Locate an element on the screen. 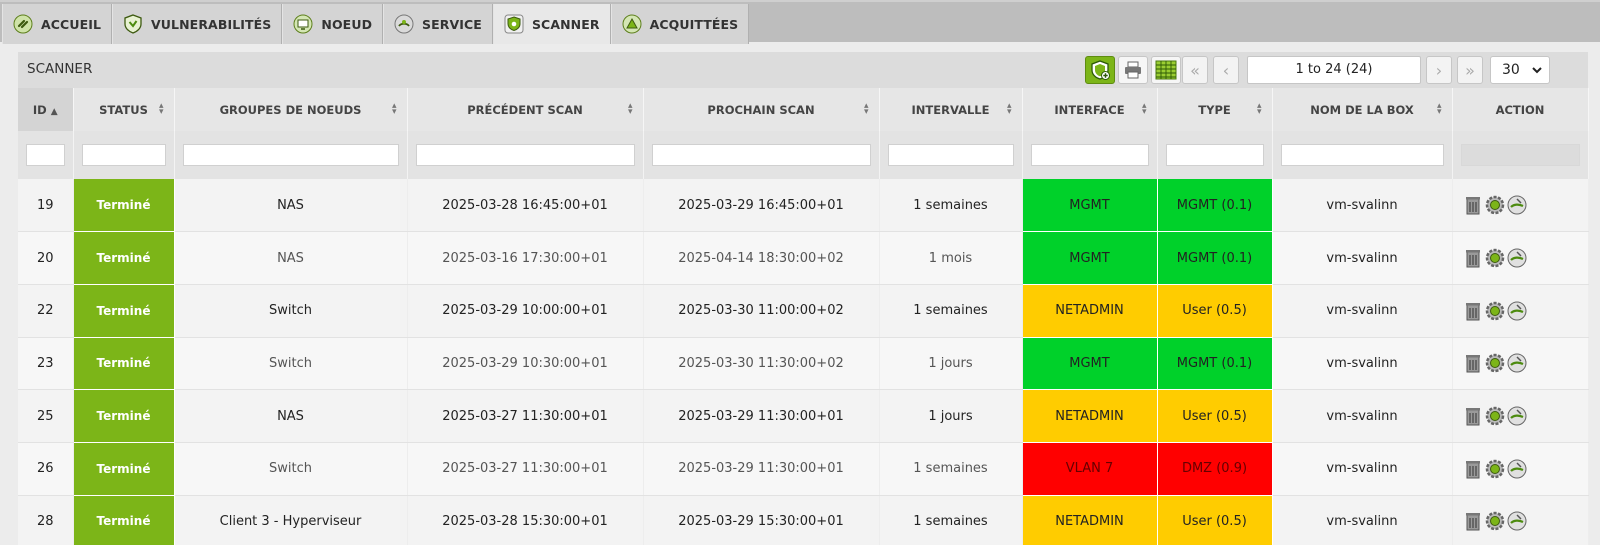  filter-input-interface is located at coordinates (1089, 155).